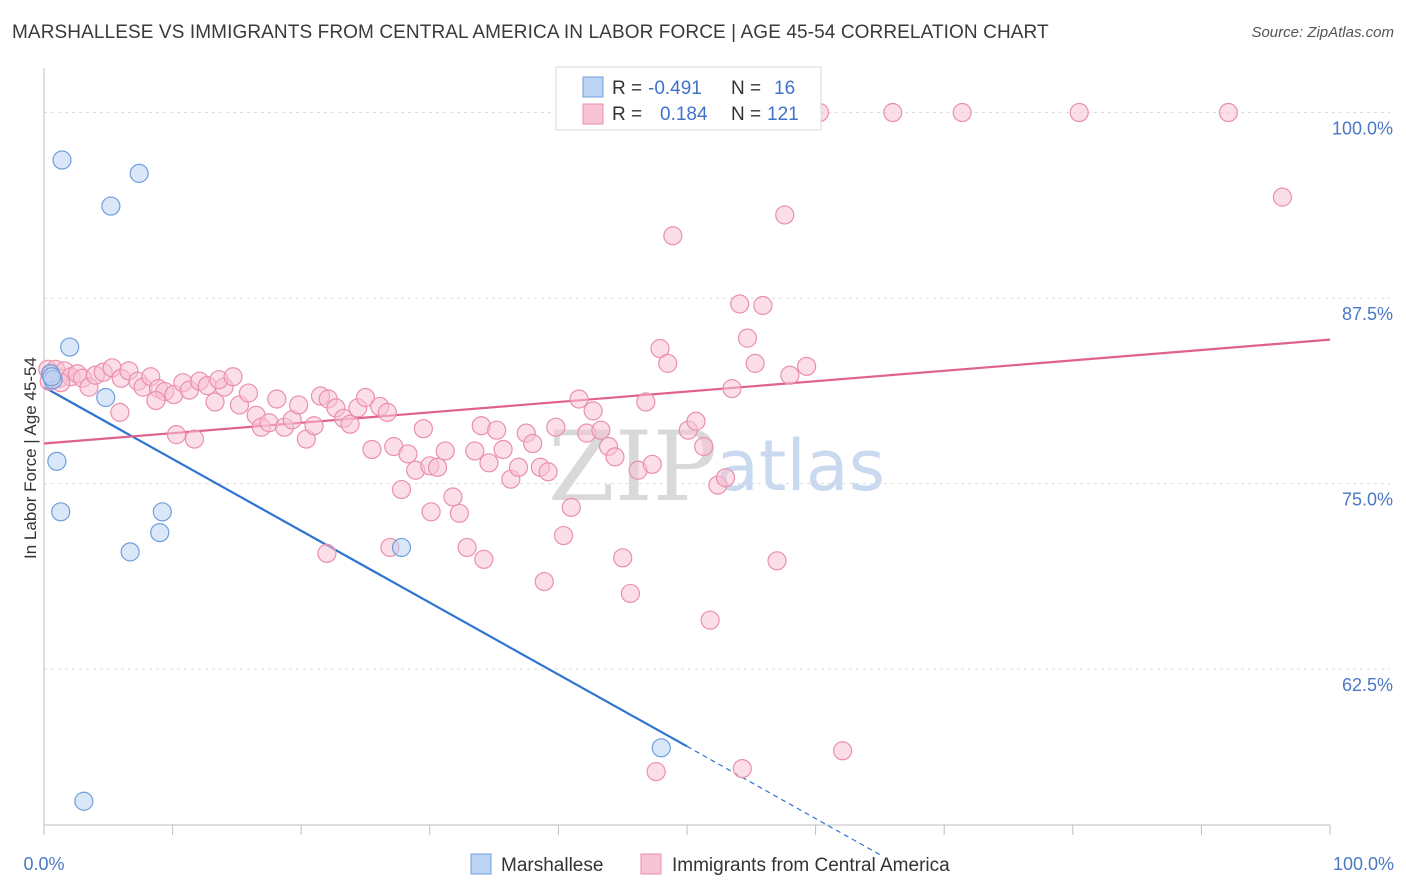 The width and height of the screenshot is (1406, 892). Describe the element at coordinates (552, 865) in the screenshot. I see `legend-label-marshallese: Marshallese` at that location.